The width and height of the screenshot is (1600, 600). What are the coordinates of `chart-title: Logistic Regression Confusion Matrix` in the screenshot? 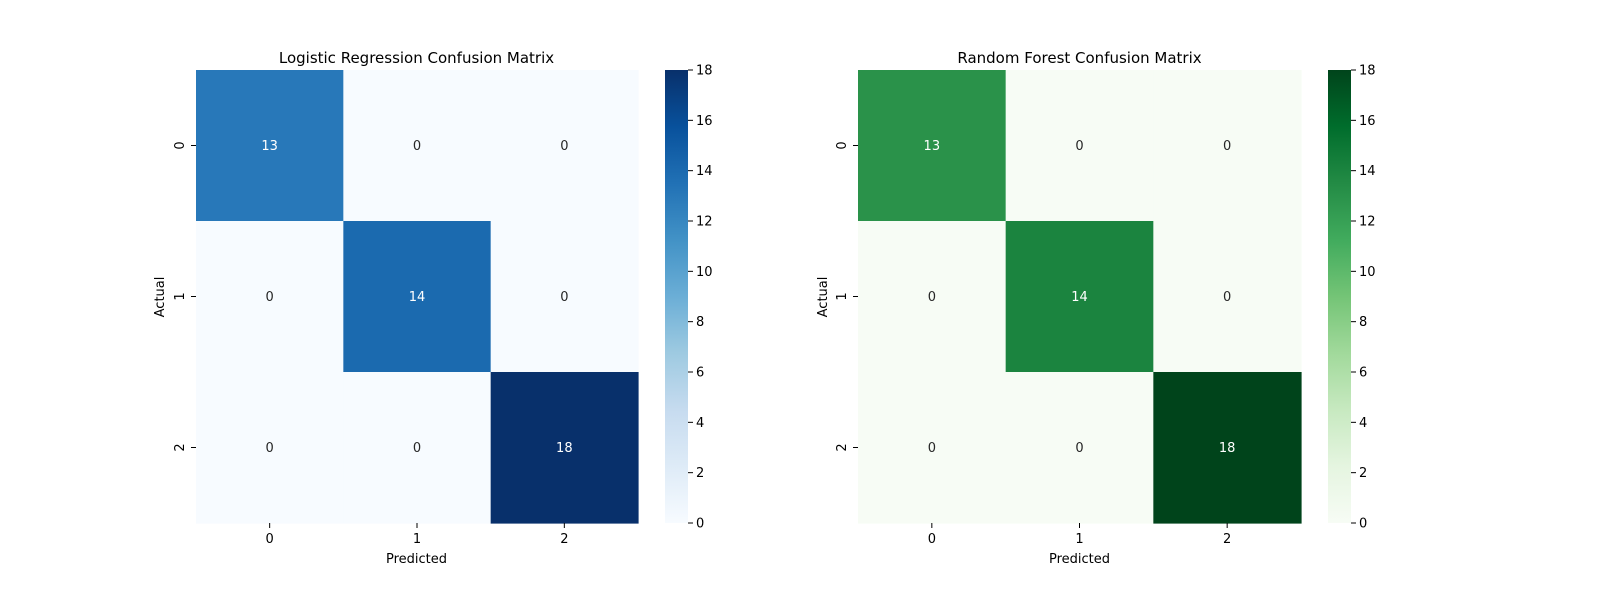 It's located at (416, 58).